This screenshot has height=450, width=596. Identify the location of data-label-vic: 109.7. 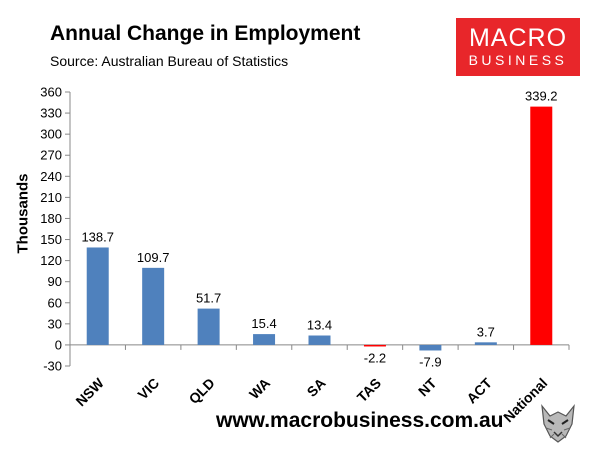
(153, 257).